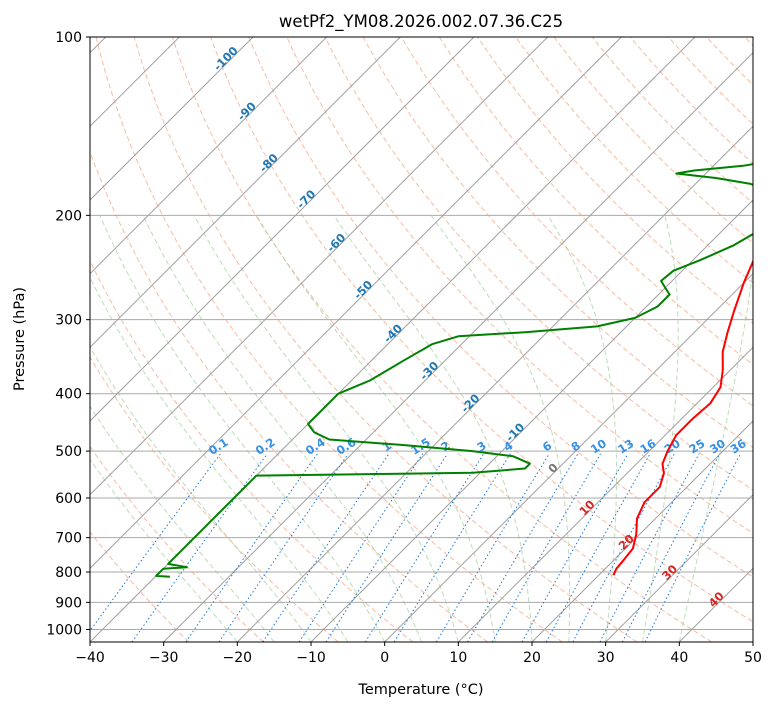 Image resolution: width=775 pixels, height=708 pixels. Describe the element at coordinates (384, 658) in the screenshot. I see `x-tick-label: 0` at that location.